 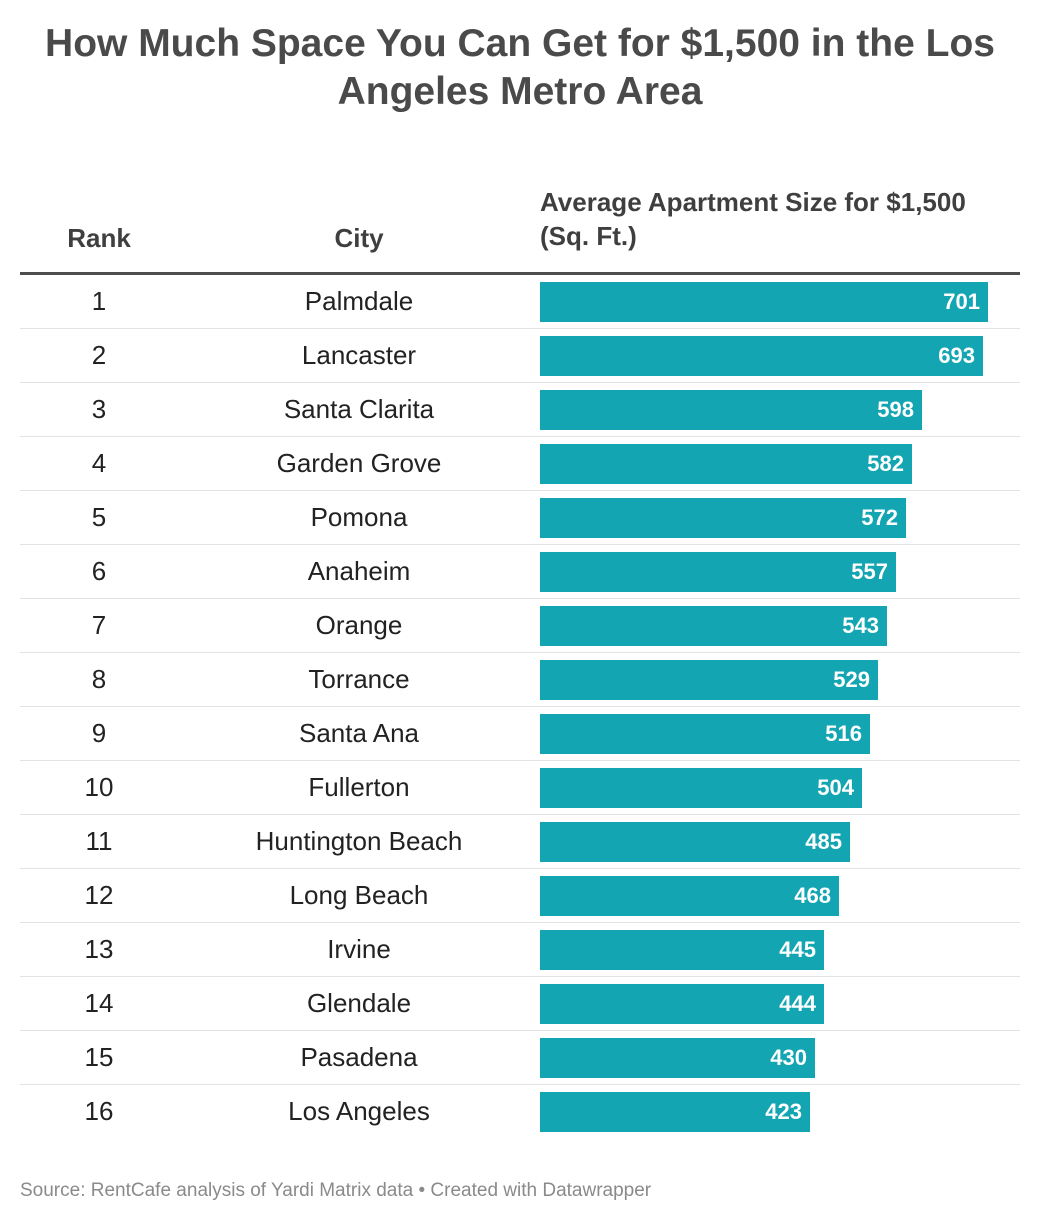 I want to click on column-header-city: City, so click(x=359, y=238).